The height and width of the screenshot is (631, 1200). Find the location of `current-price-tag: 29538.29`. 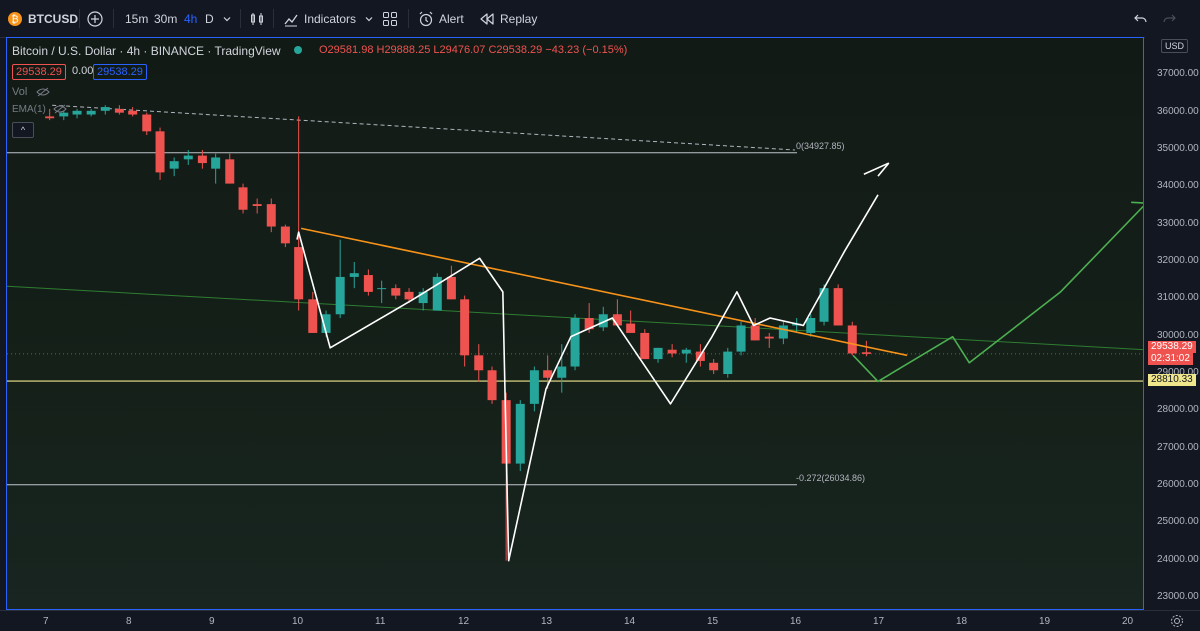

current-price-tag: 29538.29 is located at coordinates (1172, 346).